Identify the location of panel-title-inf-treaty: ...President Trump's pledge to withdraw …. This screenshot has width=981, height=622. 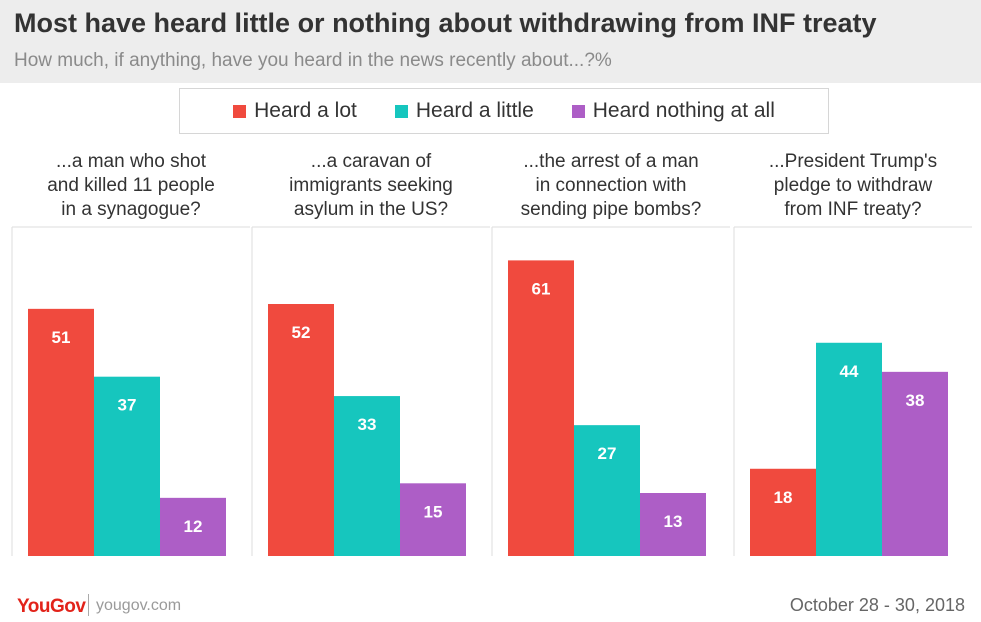
(853, 186).